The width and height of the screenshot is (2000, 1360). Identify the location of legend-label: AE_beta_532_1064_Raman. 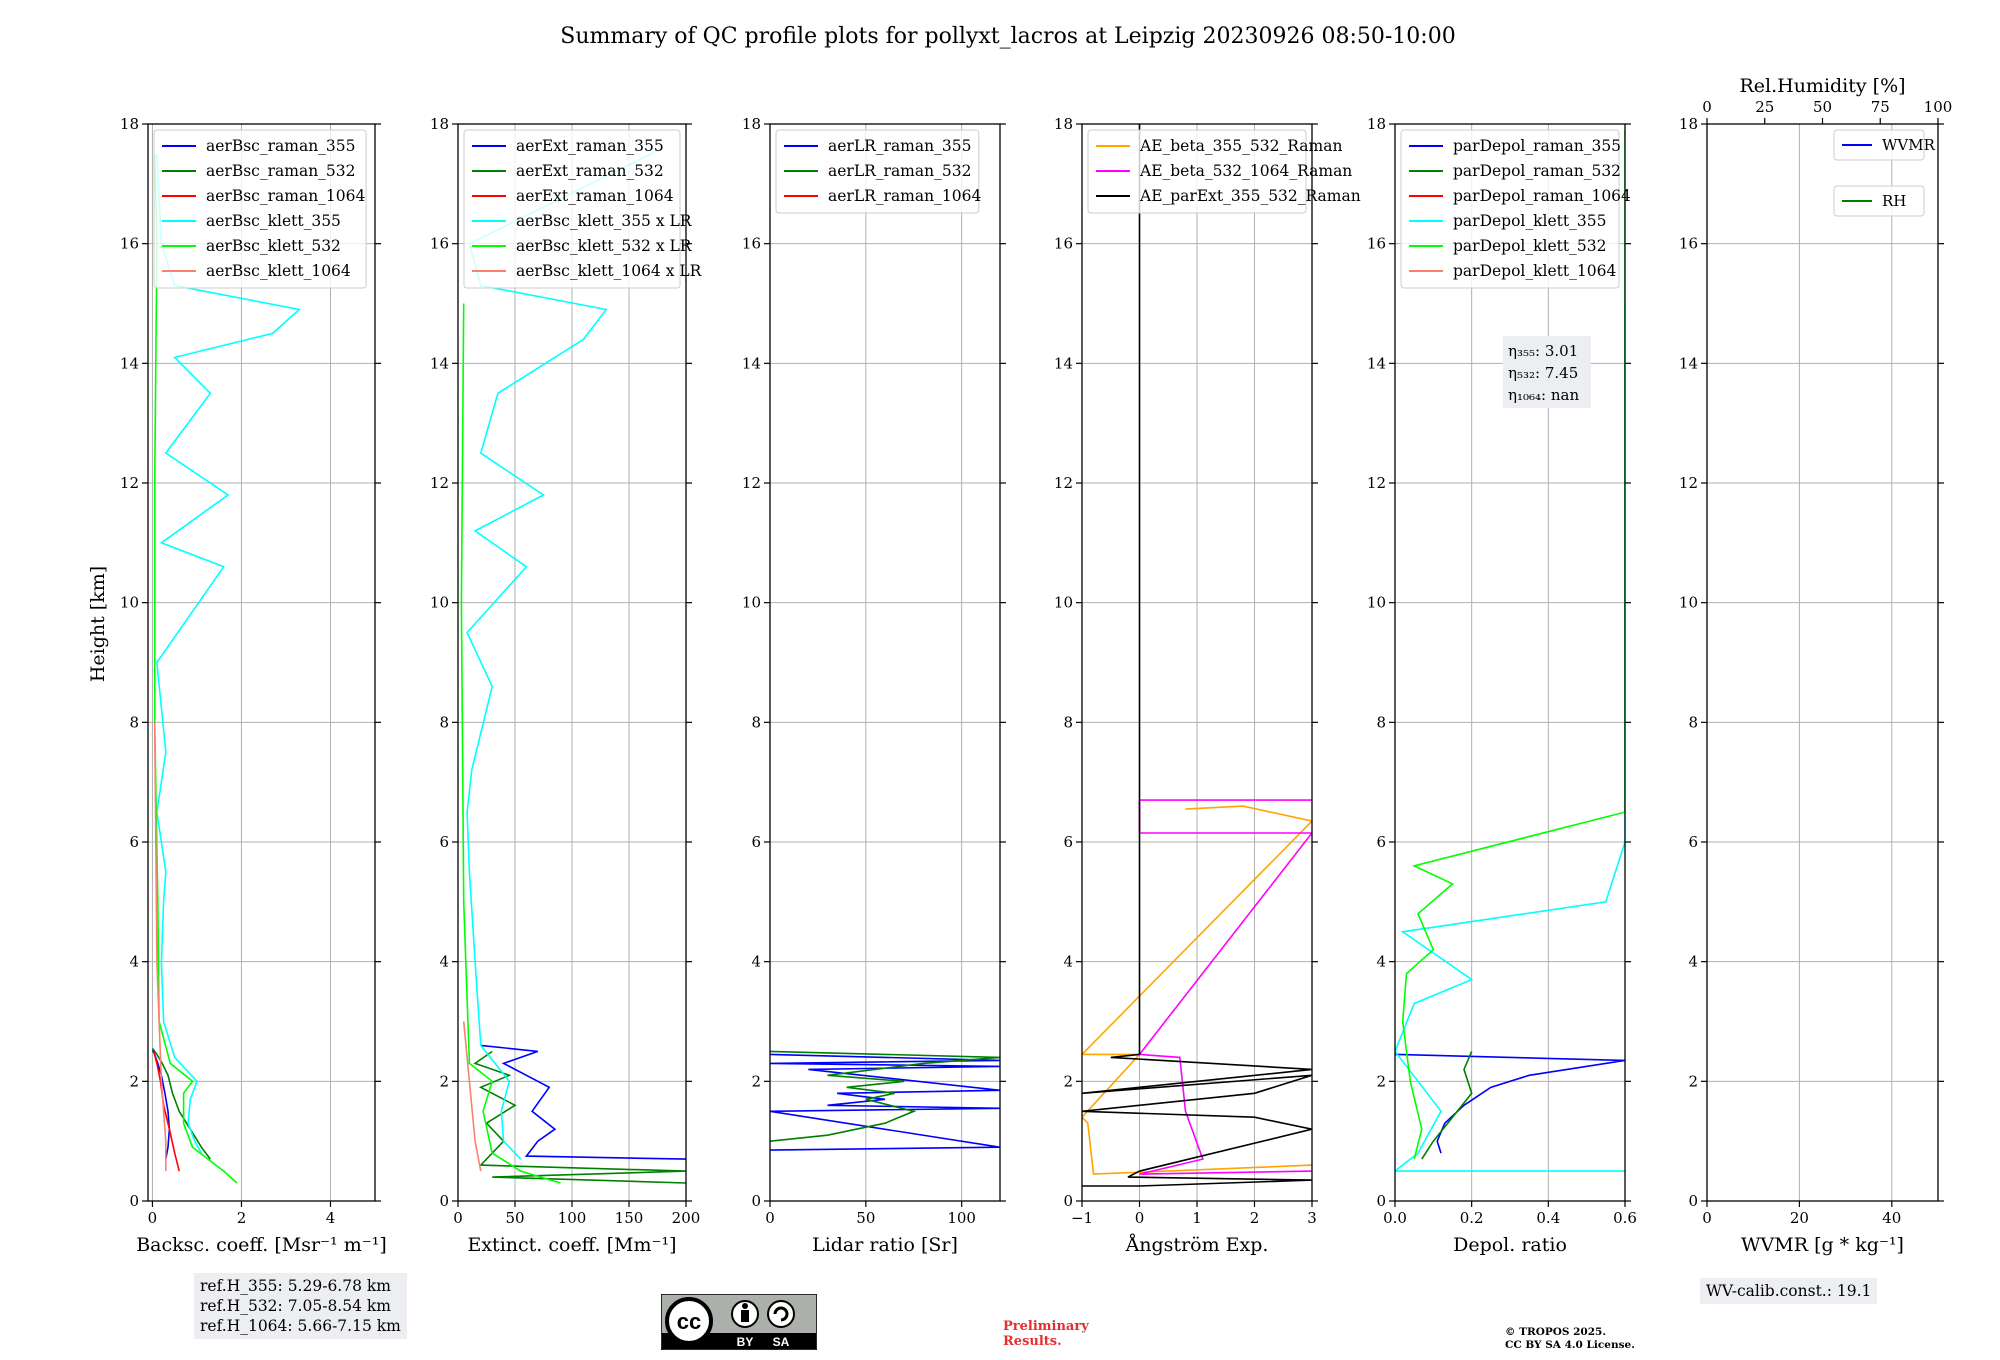
(1245, 171).